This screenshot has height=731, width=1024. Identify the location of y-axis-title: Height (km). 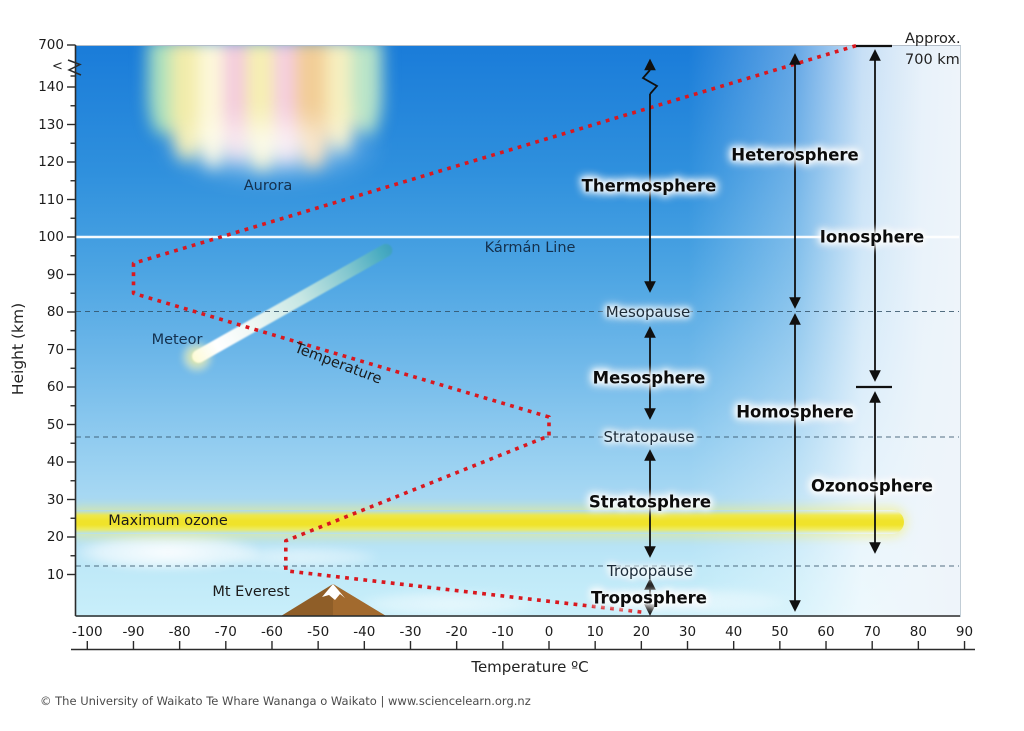
(18, 349).